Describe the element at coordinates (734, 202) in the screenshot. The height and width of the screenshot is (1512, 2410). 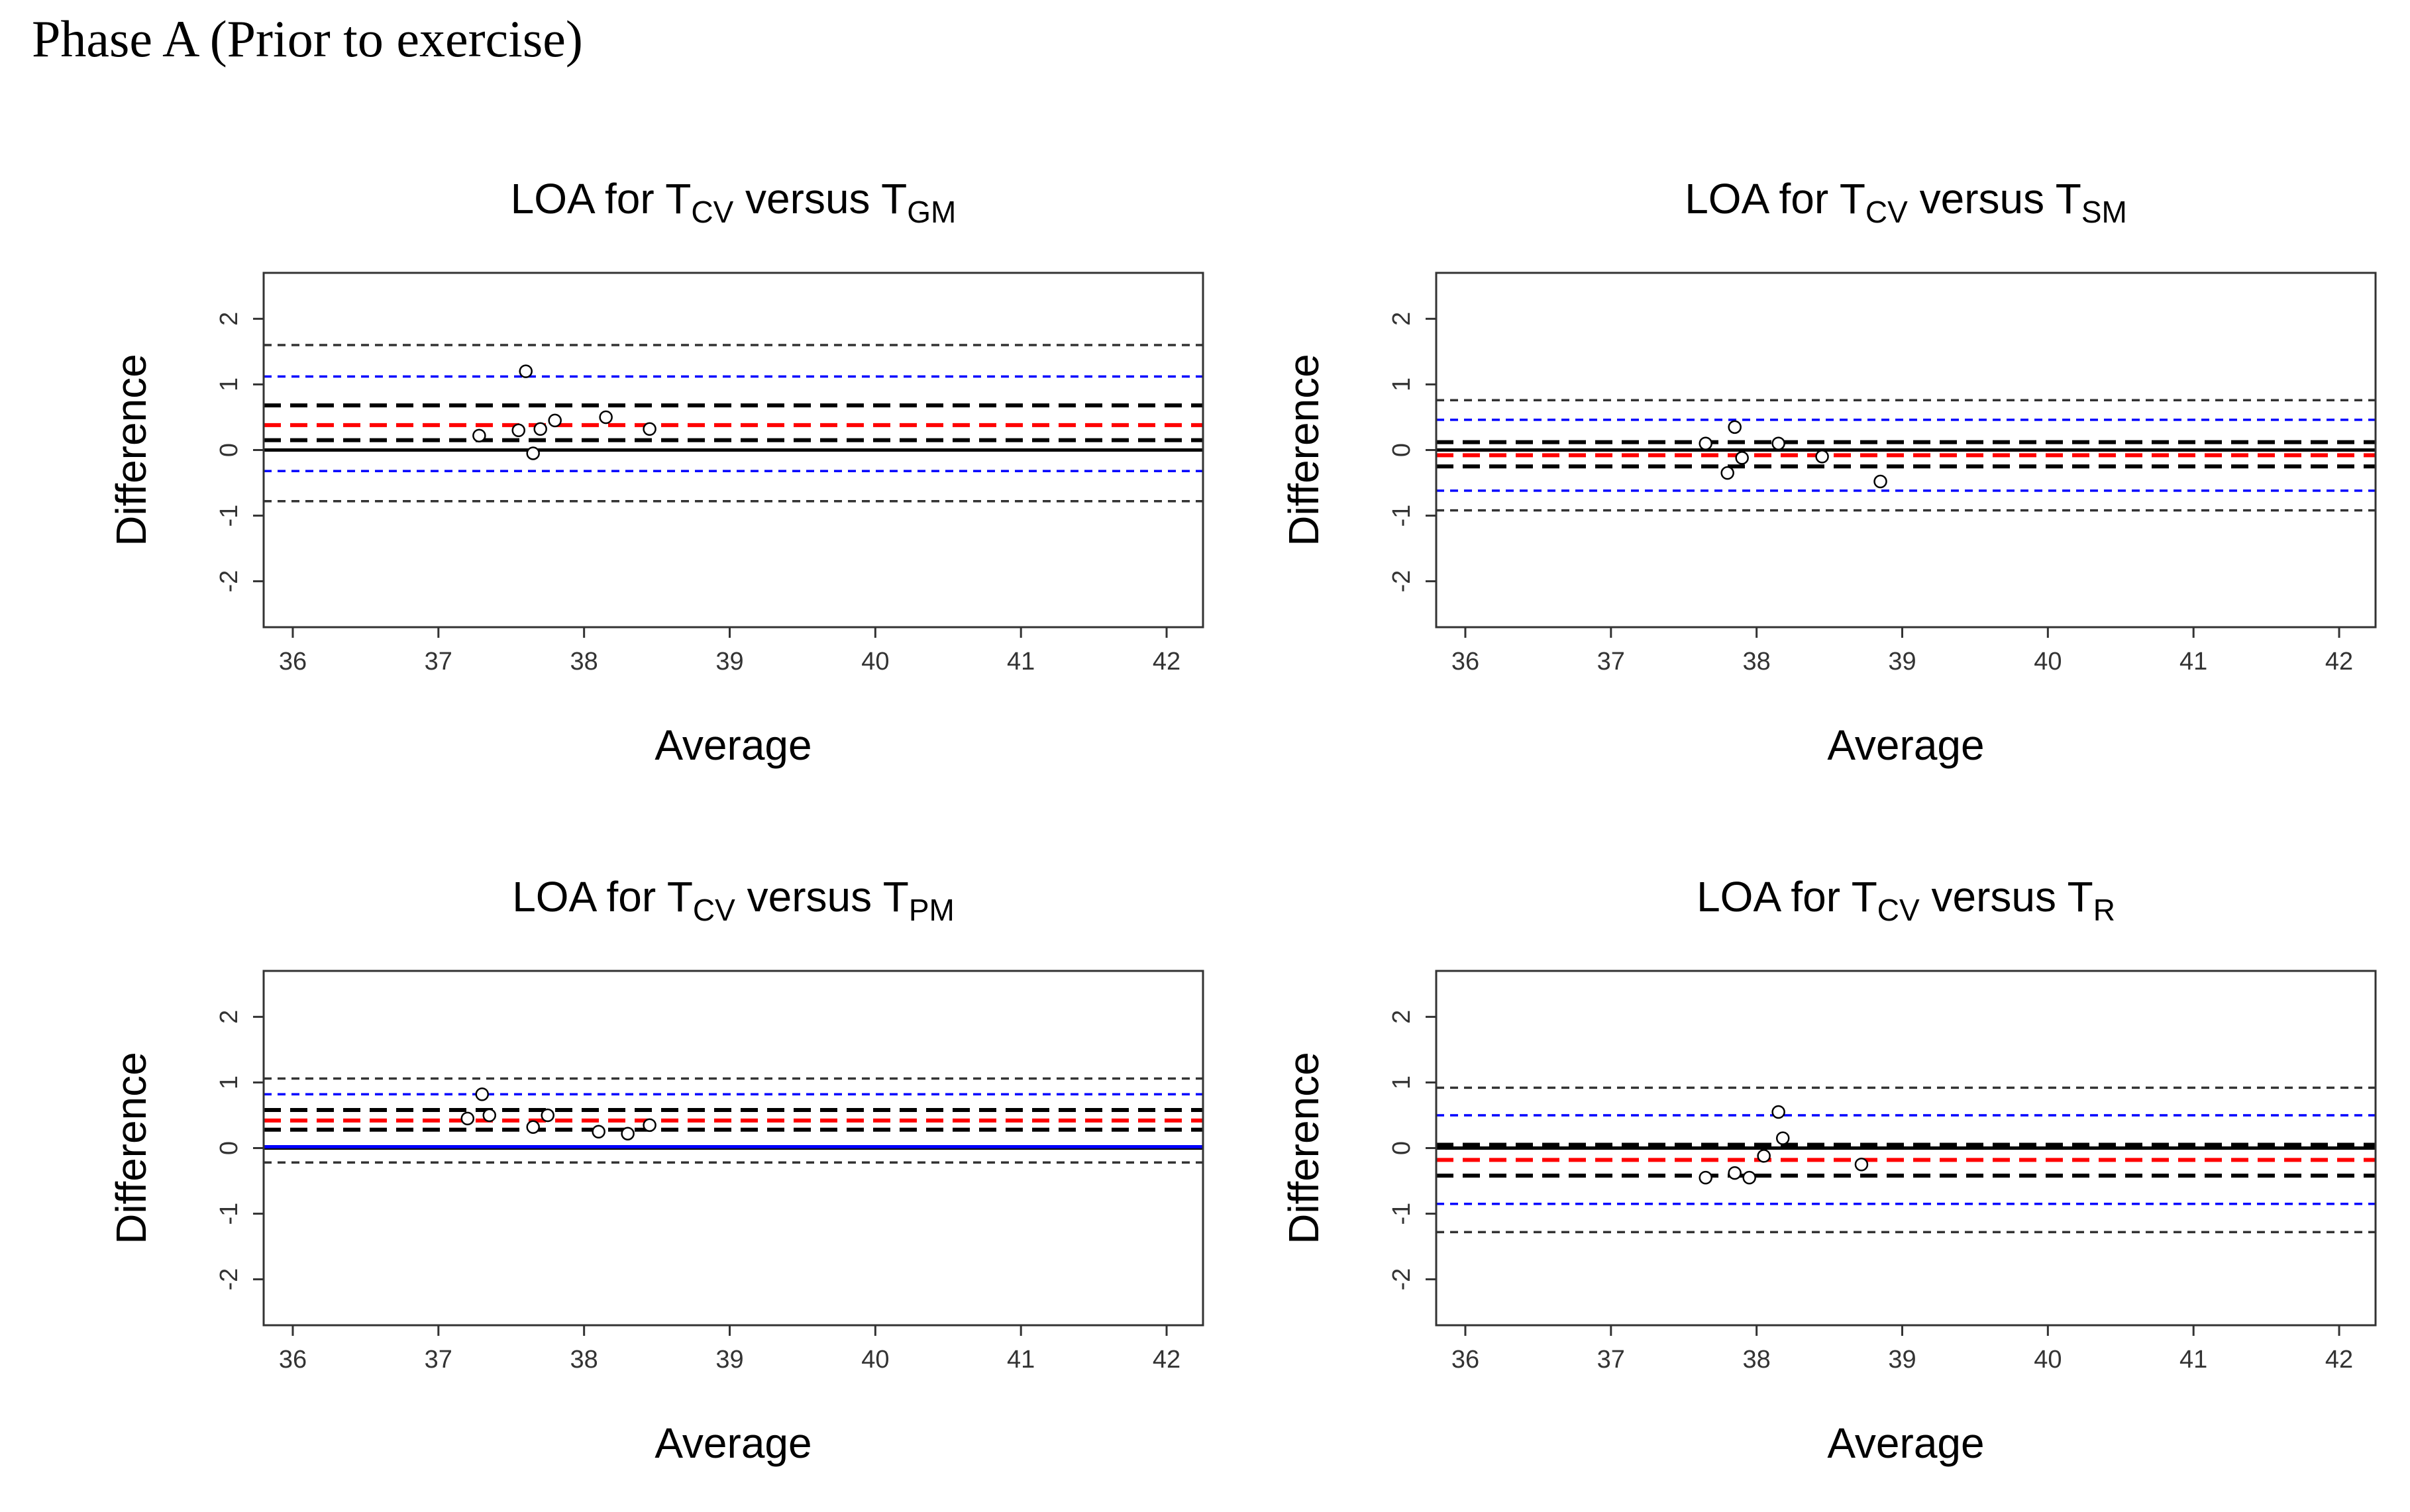
I see `chart-title: LOA for TCV versus TGM` at that location.